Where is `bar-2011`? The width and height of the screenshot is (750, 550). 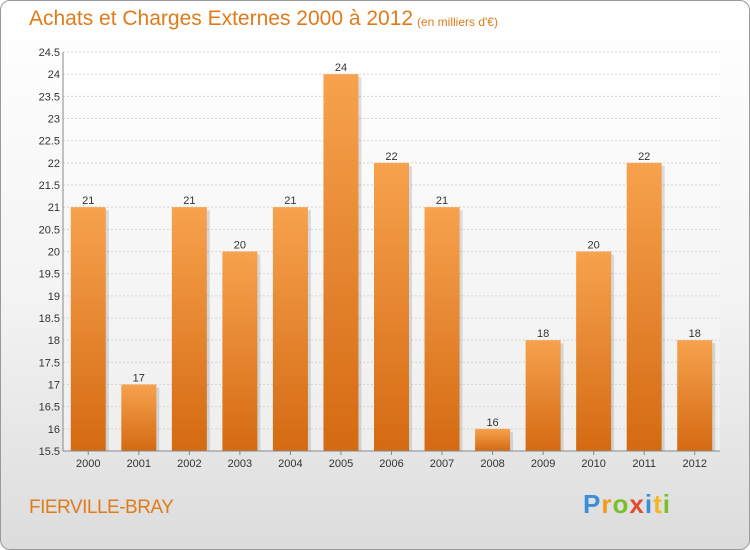
bar-2011 is located at coordinates (644, 307).